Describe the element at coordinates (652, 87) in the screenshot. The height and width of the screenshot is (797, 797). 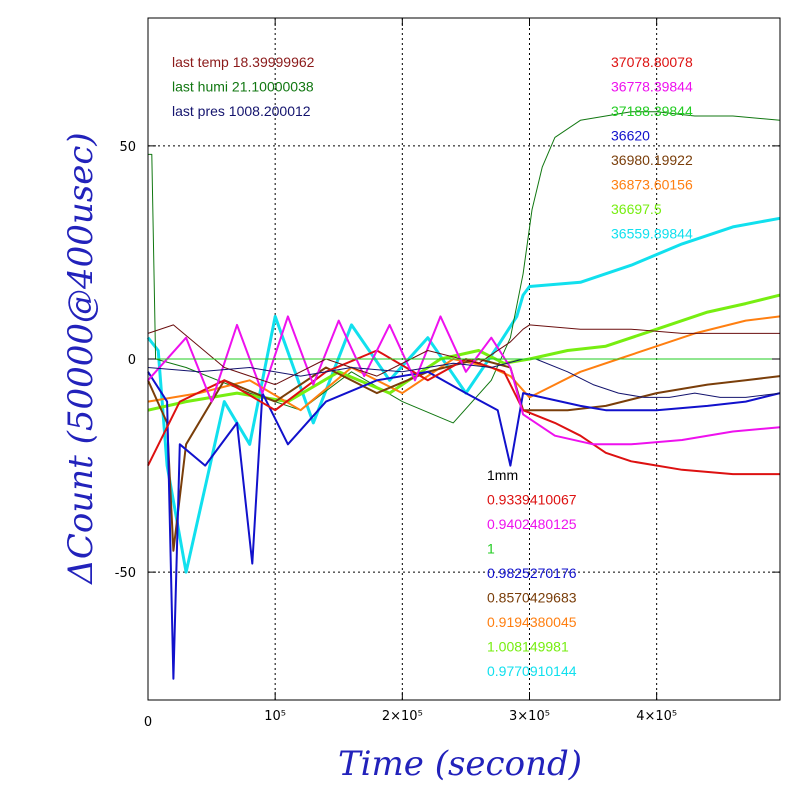
I see `count-value-label: 36778.39844` at that location.